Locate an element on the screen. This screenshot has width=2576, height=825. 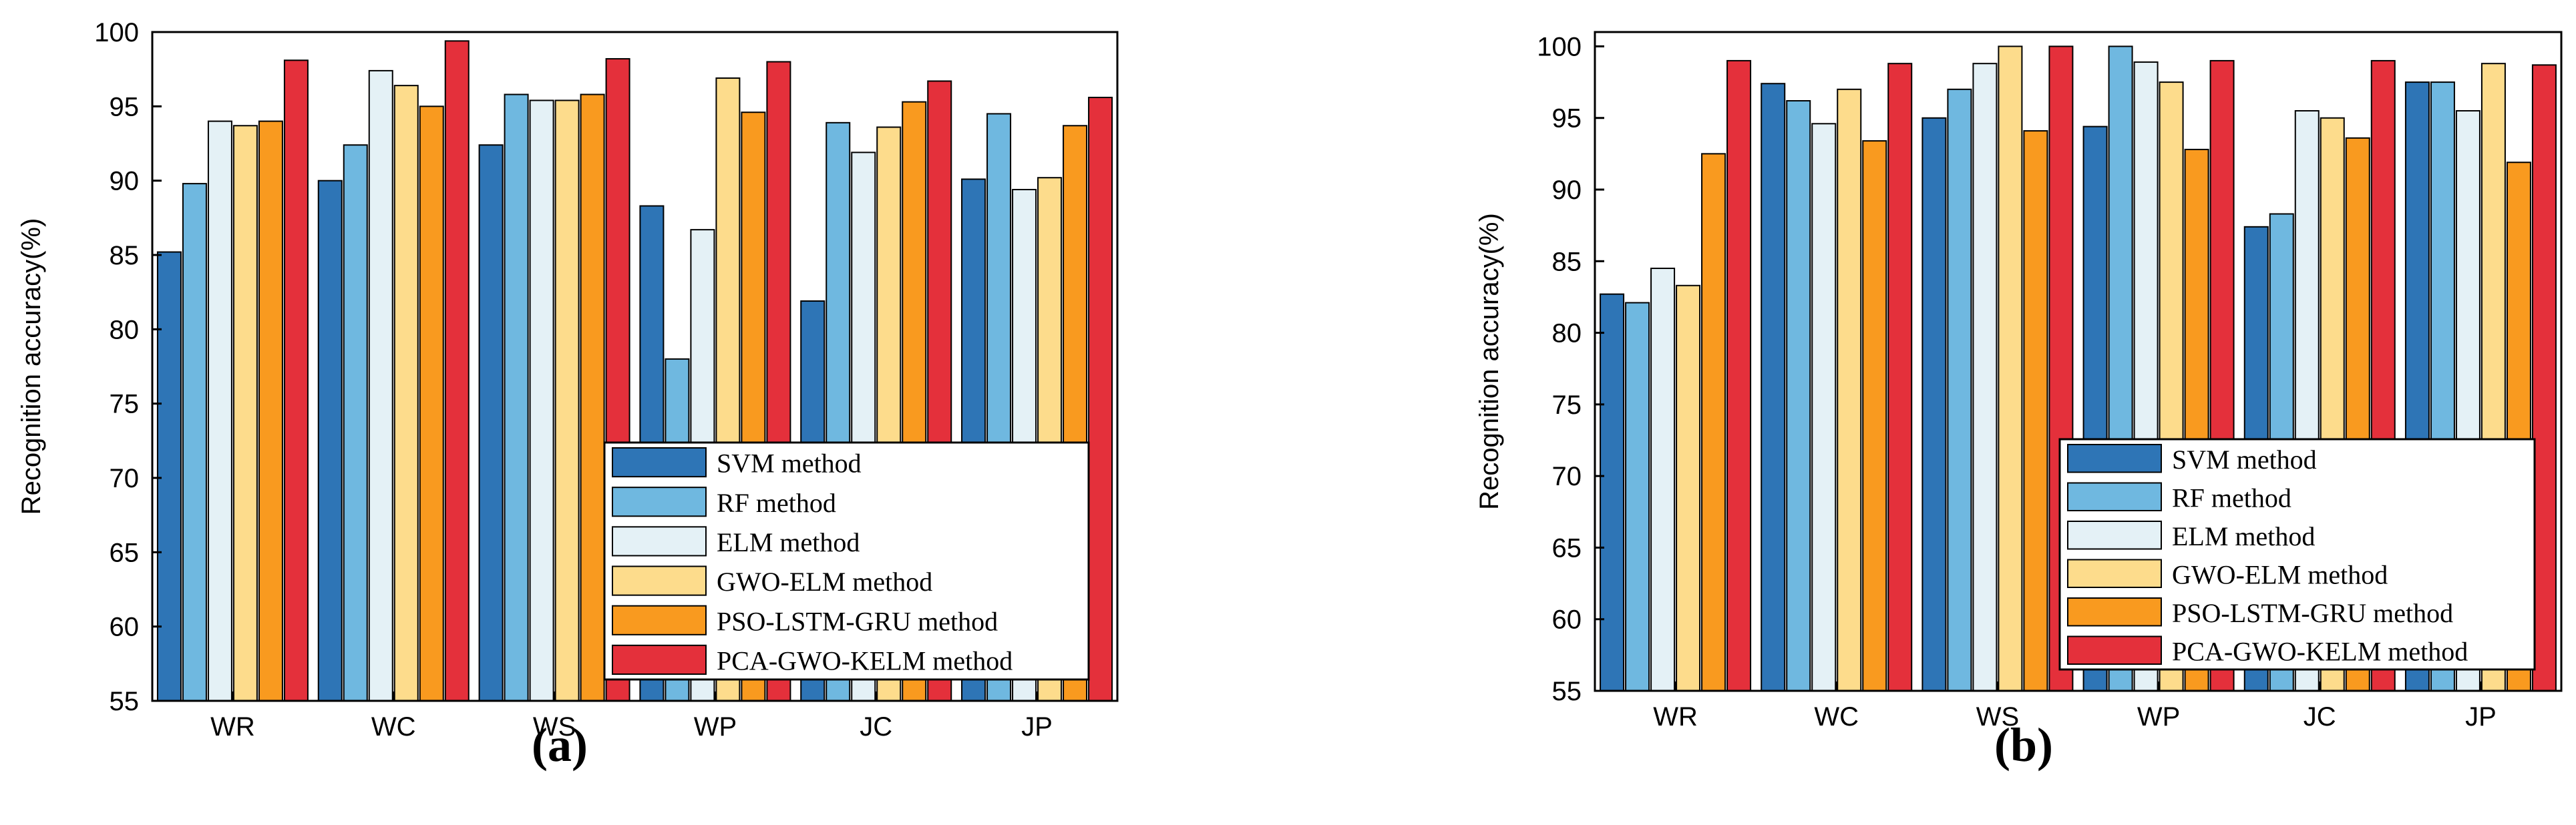
y-tick-label: 60 is located at coordinates (125, 627).